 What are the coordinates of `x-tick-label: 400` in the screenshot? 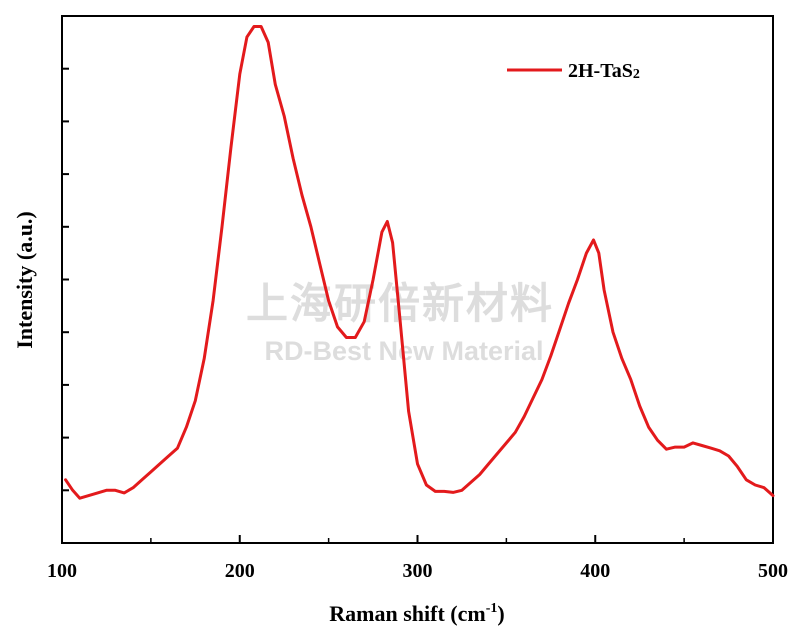 It's located at (595, 571).